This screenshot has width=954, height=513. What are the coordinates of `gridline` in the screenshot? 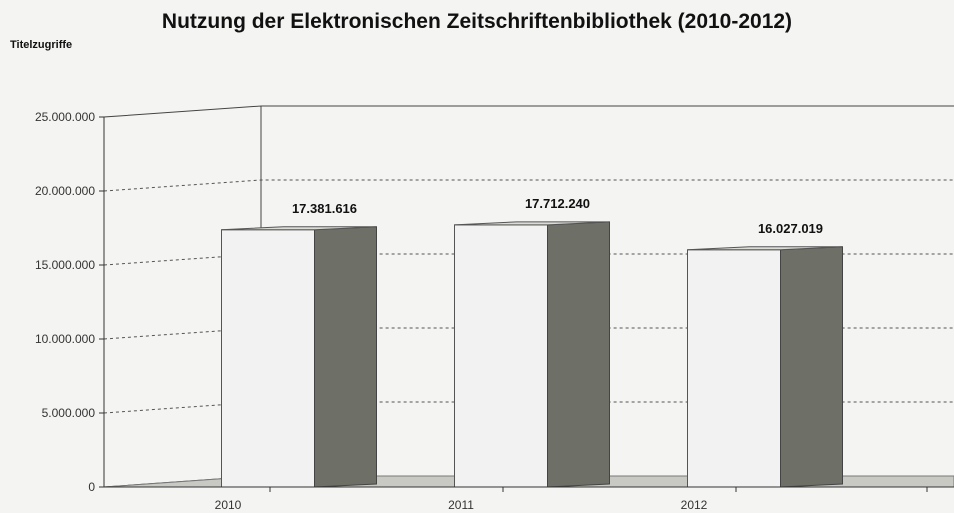 It's located at (528, 185).